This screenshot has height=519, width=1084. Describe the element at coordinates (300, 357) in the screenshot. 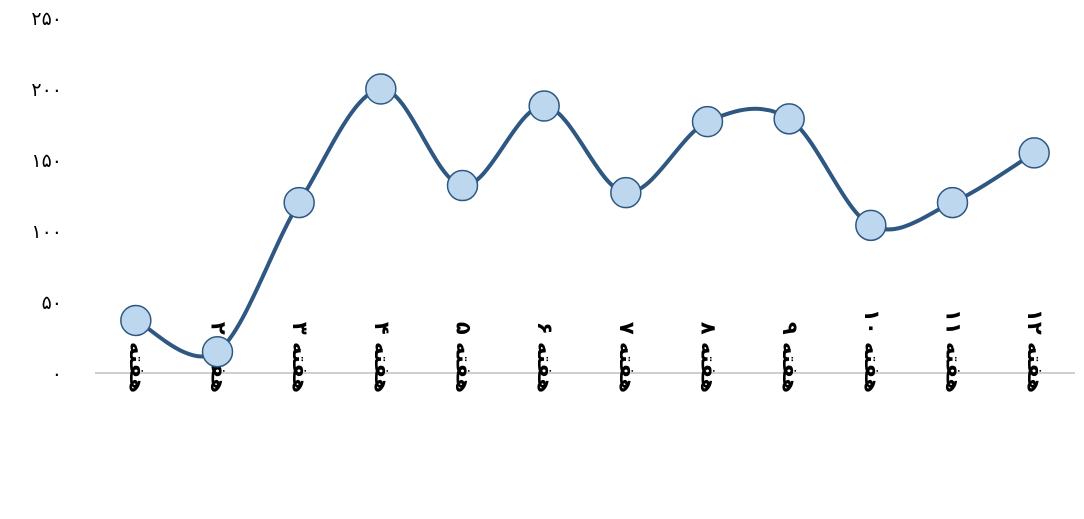

I see `x-tick-label: هفته ۳` at that location.